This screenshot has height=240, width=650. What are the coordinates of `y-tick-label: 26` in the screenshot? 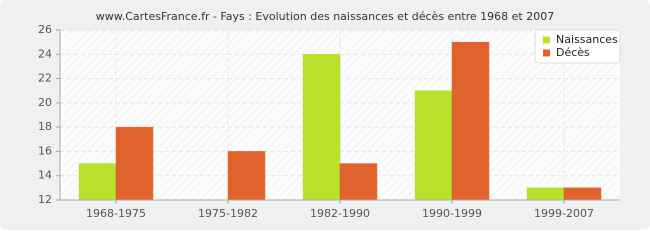 It's located at (45, 29).